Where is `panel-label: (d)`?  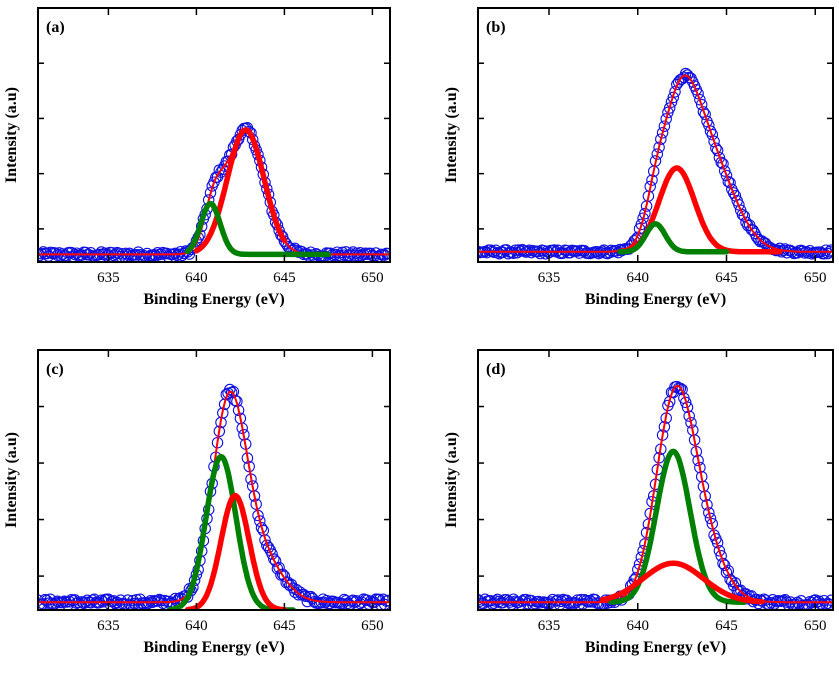
panel-label: (d) is located at coordinates (496, 369).